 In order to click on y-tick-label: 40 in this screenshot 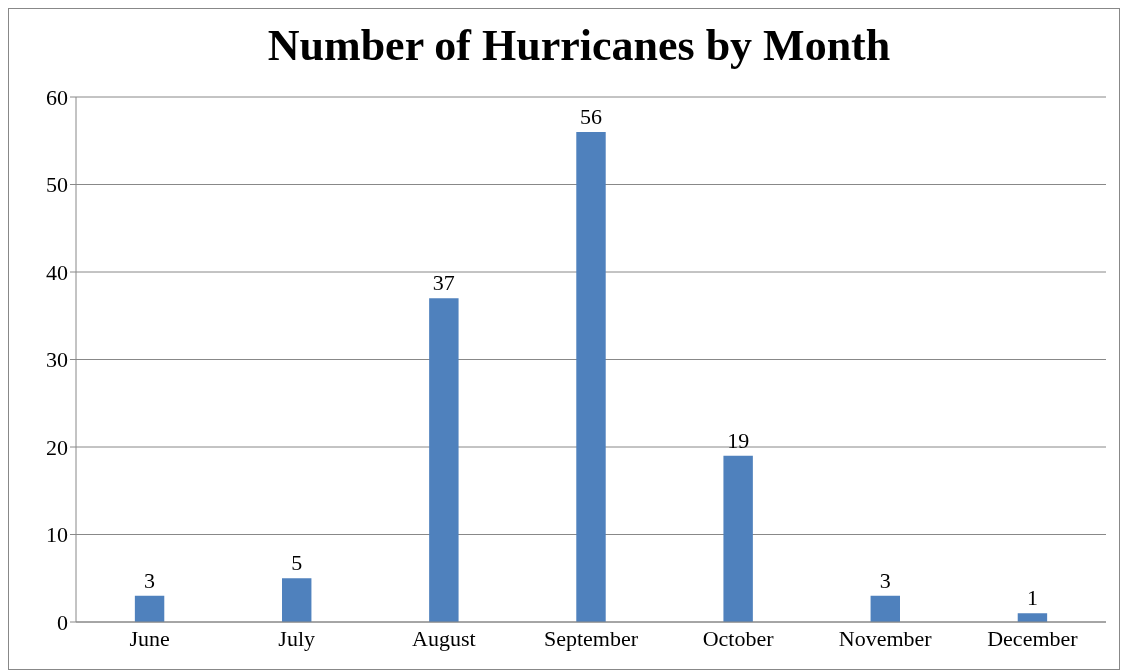, I will do `click(57, 272)`.